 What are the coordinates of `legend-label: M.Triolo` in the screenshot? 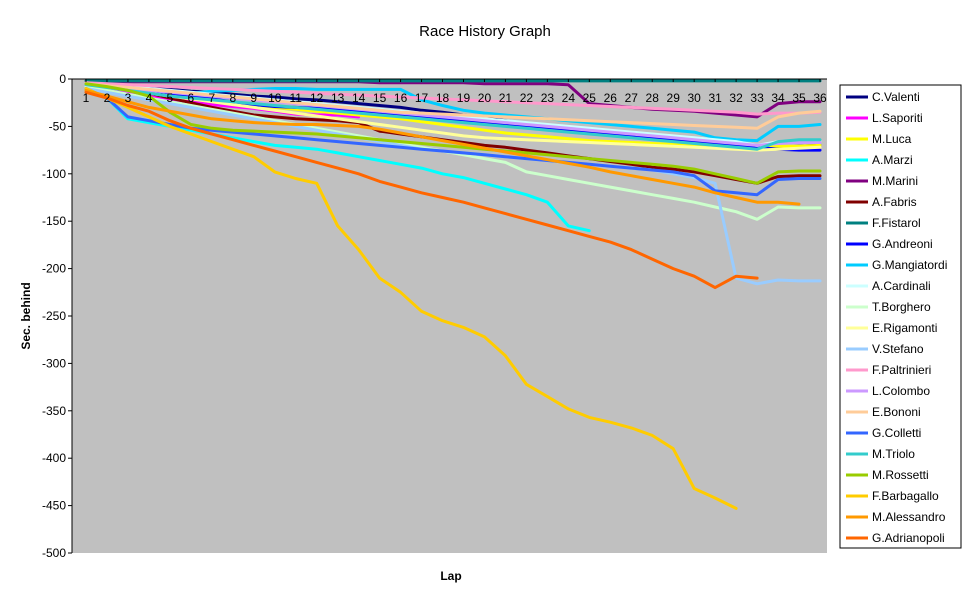 It's located at (893, 454).